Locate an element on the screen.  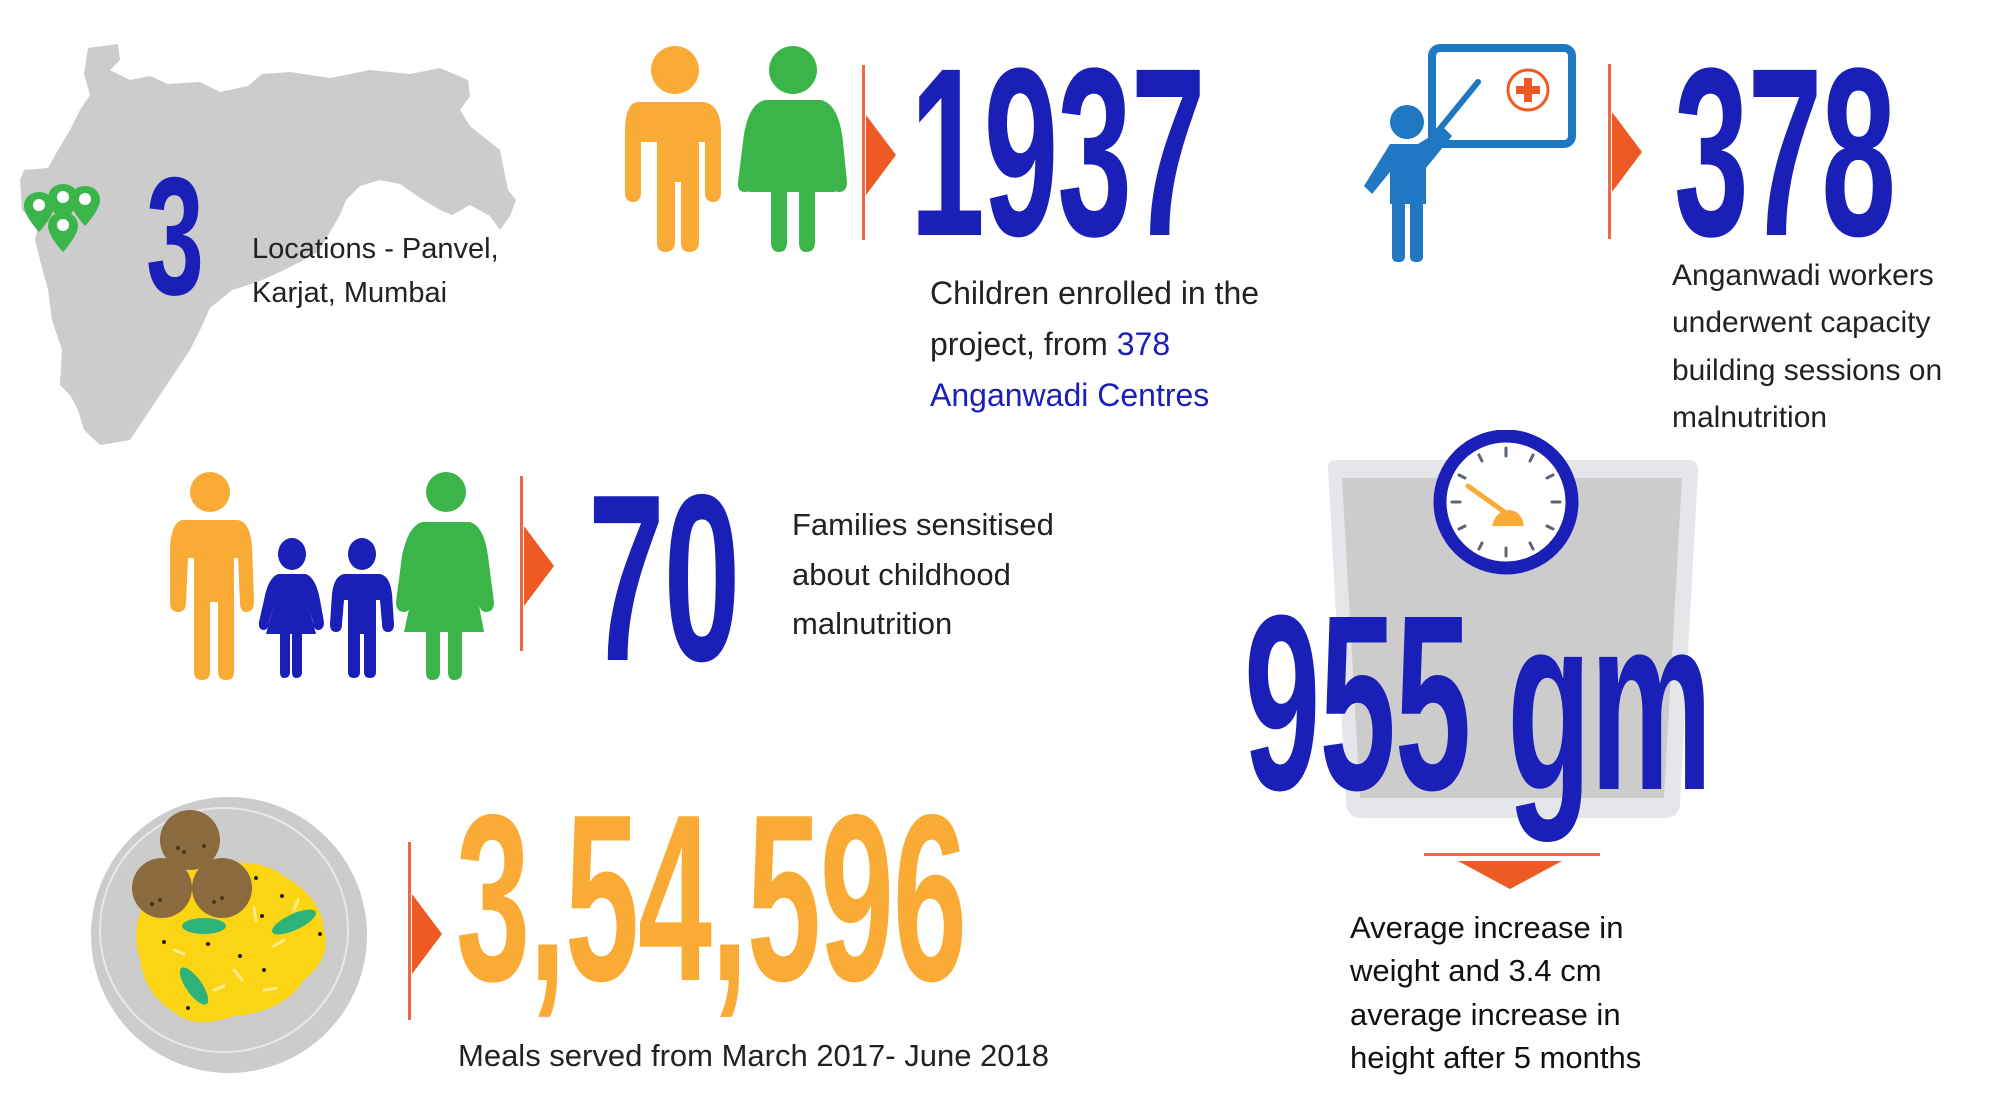
weighing-scale-icon is located at coordinates (1513, 624).